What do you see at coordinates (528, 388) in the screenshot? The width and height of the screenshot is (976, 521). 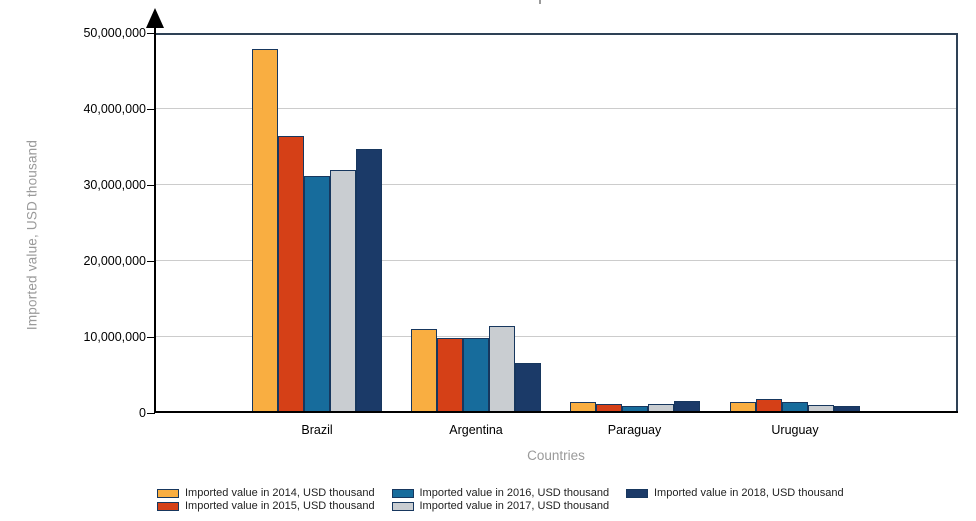 I see `bar-argentina-2018` at bounding box center [528, 388].